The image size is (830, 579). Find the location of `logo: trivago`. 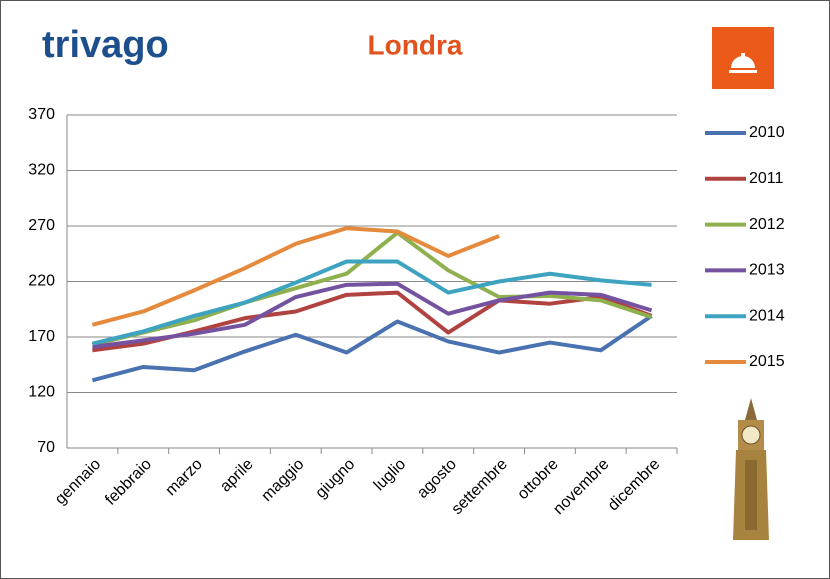

logo: trivago is located at coordinates (105, 45).